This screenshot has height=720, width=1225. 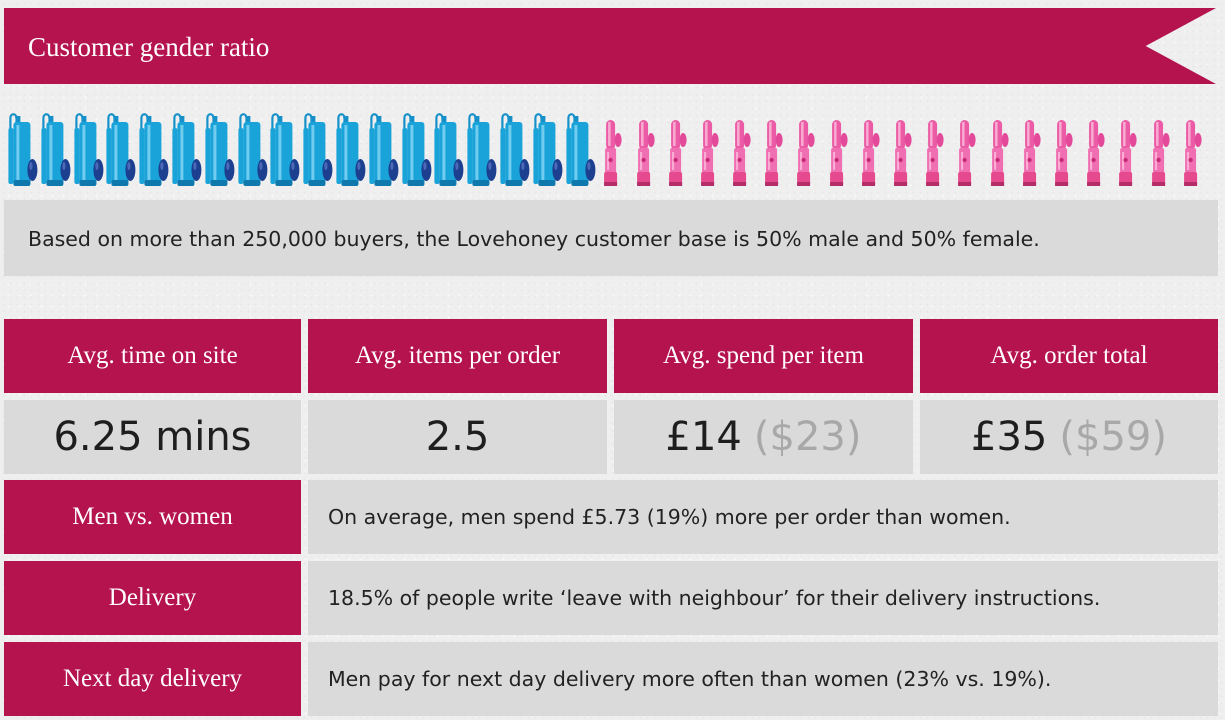 What do you see at coordinates (1069, 356) in the screenshot?
I see `stat-label-total: Avg. order total` at bounding box center [1069, 356].